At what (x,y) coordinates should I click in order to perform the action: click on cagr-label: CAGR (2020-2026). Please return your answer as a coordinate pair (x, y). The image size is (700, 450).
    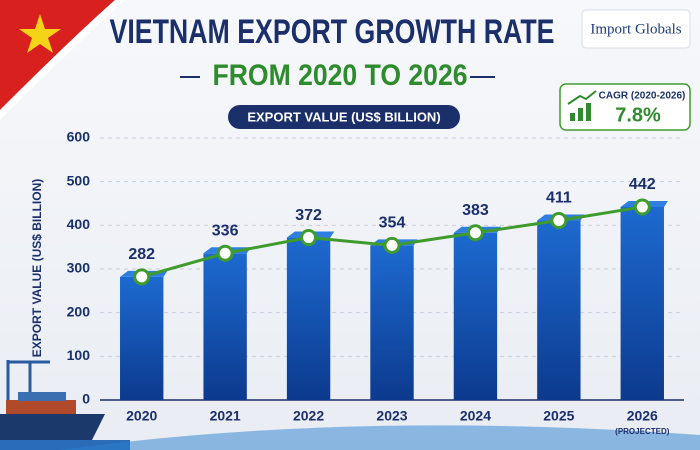
    Looking at the image, I should click on (642, 96).